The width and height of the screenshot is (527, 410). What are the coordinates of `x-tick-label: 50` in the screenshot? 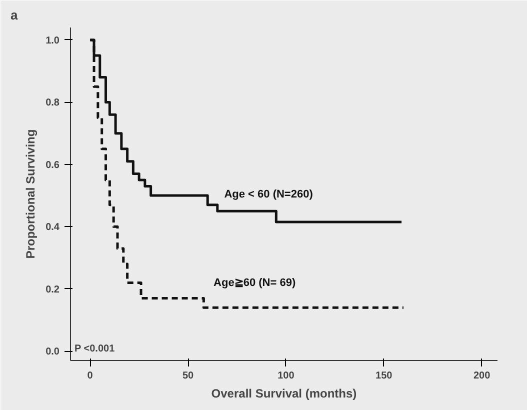 It's located at (188, 376).